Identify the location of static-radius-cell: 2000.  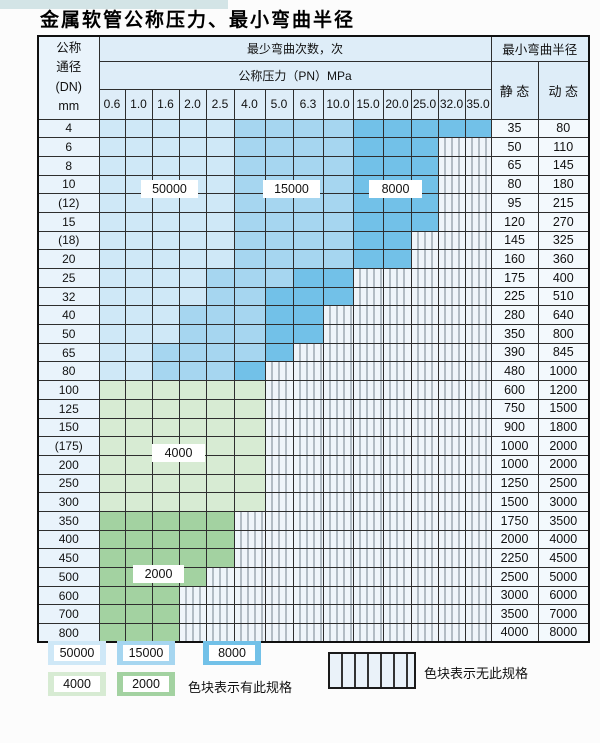
(514, 539).